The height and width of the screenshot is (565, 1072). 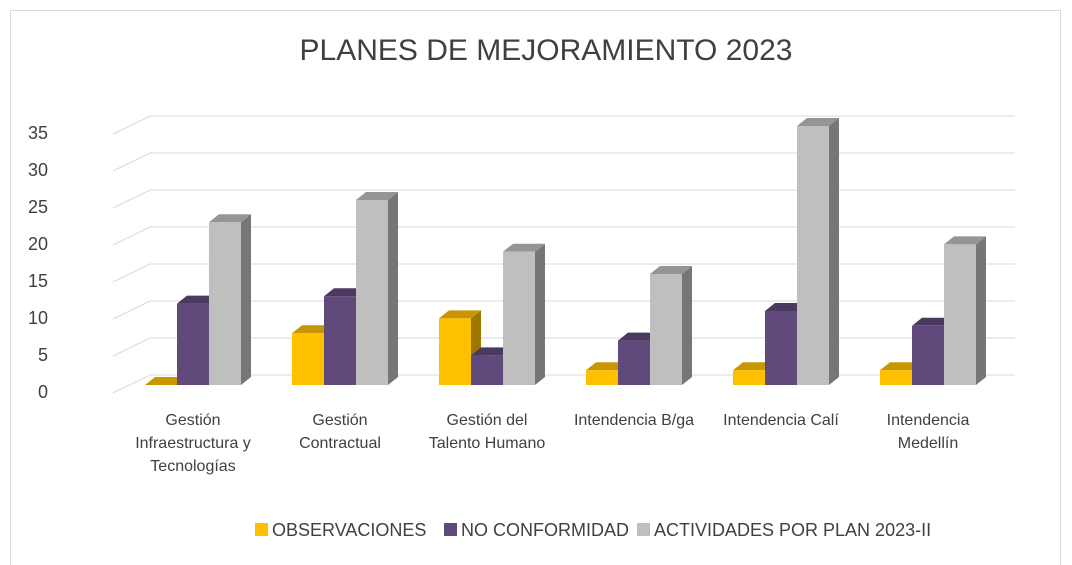 I want to click on y-tick-label: 15, so click(x=38, y=281).